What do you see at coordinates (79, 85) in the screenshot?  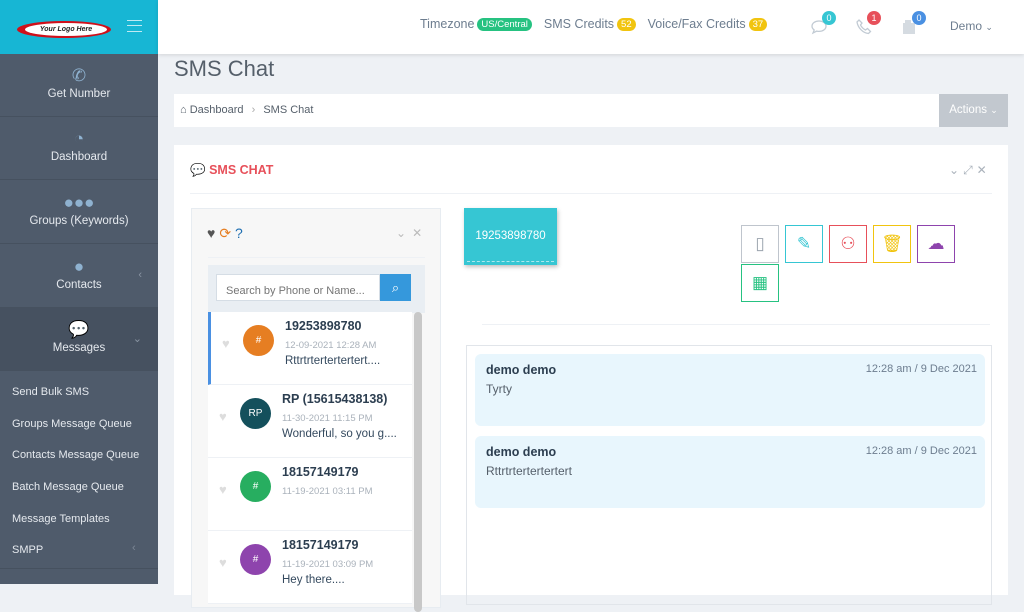 I see `sidebar-item-get-number: ✆ Get Number` at bounding box center [79, 85].